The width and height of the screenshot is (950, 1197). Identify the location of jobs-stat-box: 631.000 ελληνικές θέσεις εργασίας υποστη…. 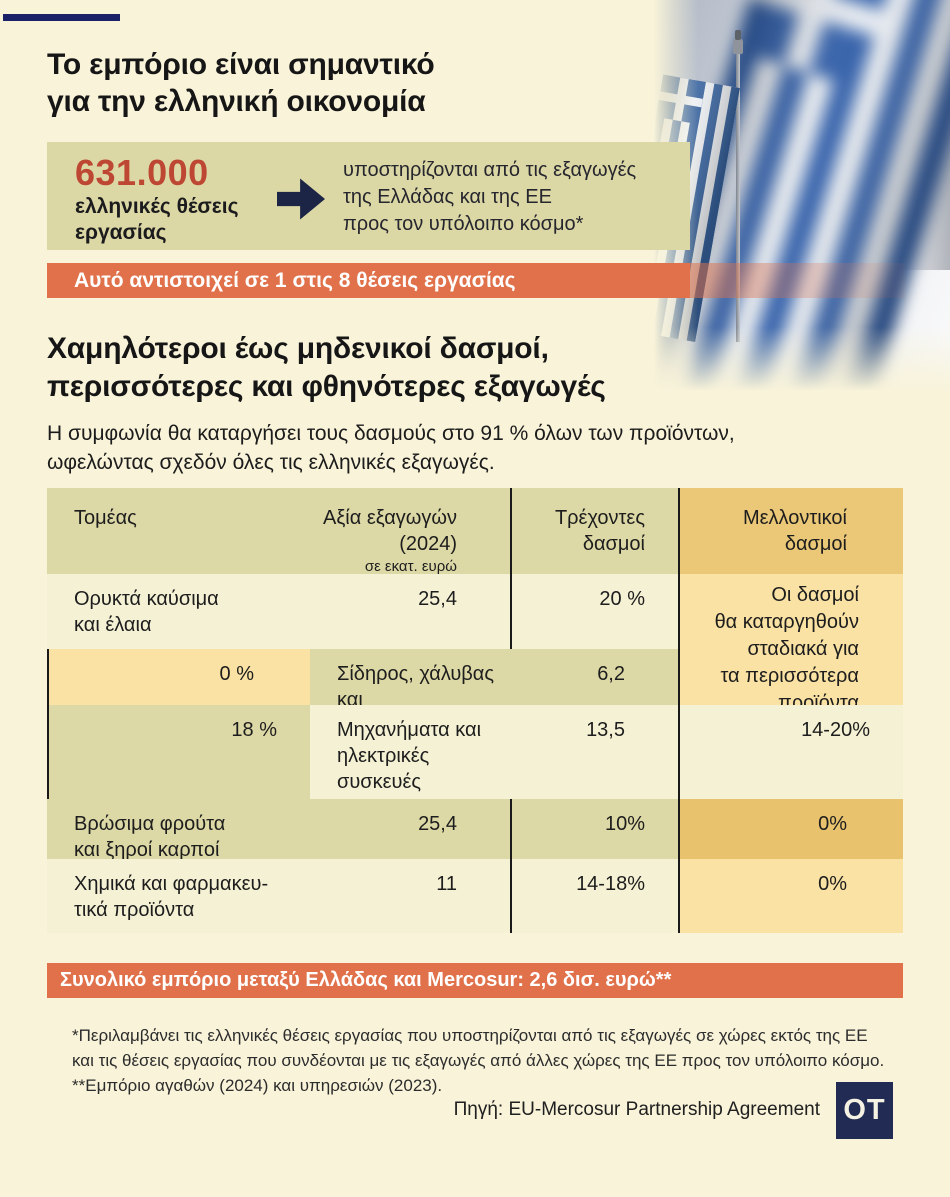
(368, 196).